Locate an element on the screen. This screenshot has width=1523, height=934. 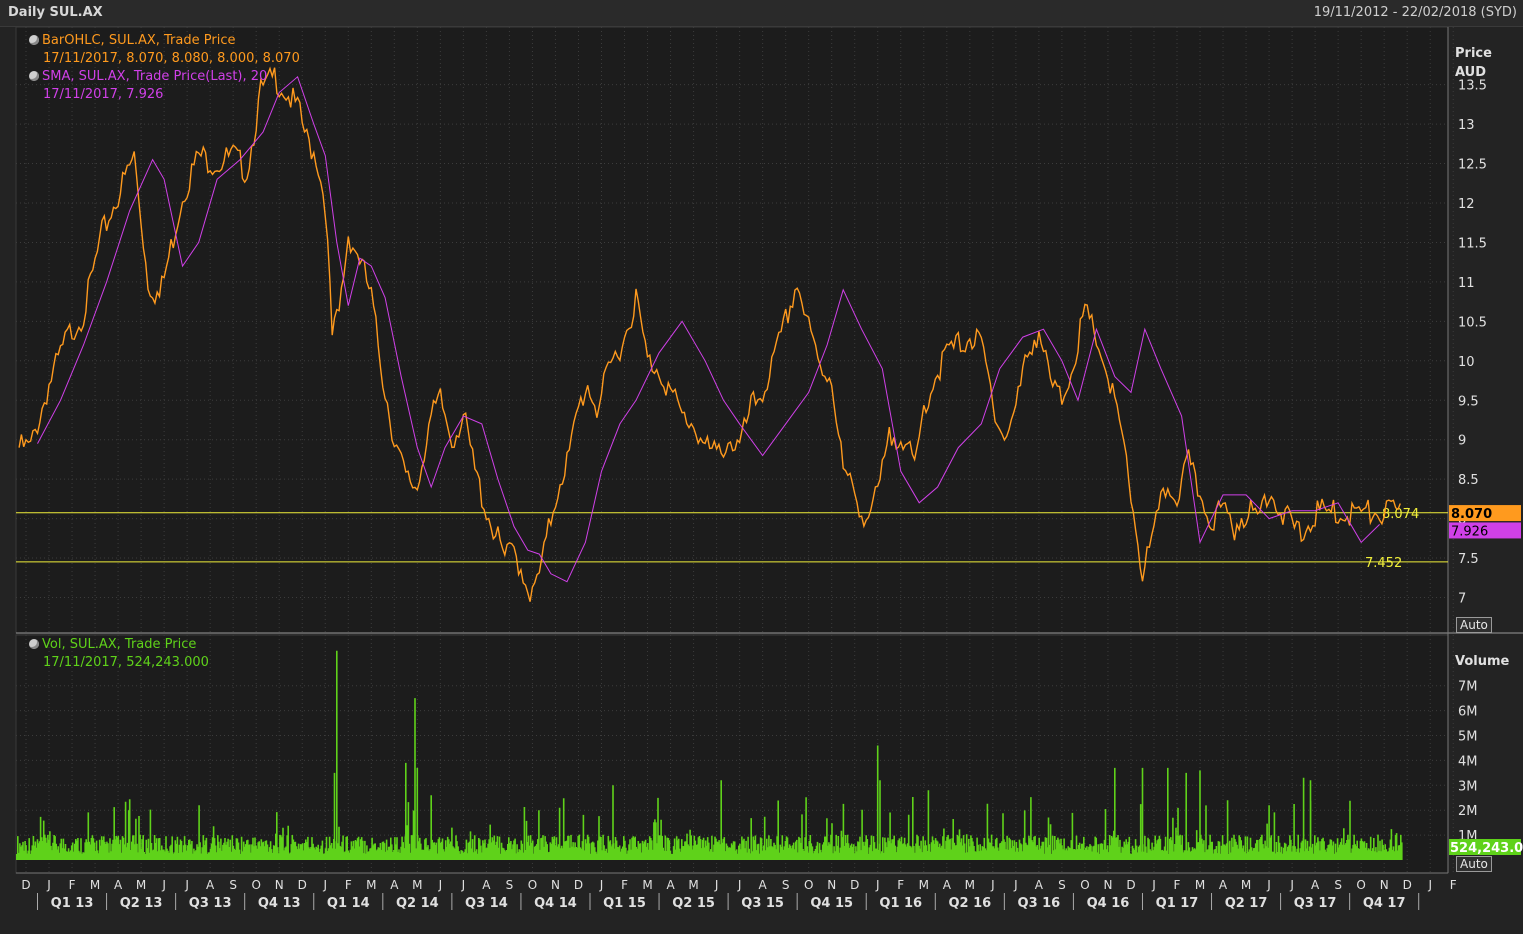
x-quarter-label: Q2 15 is located at coordinates (693, 903).